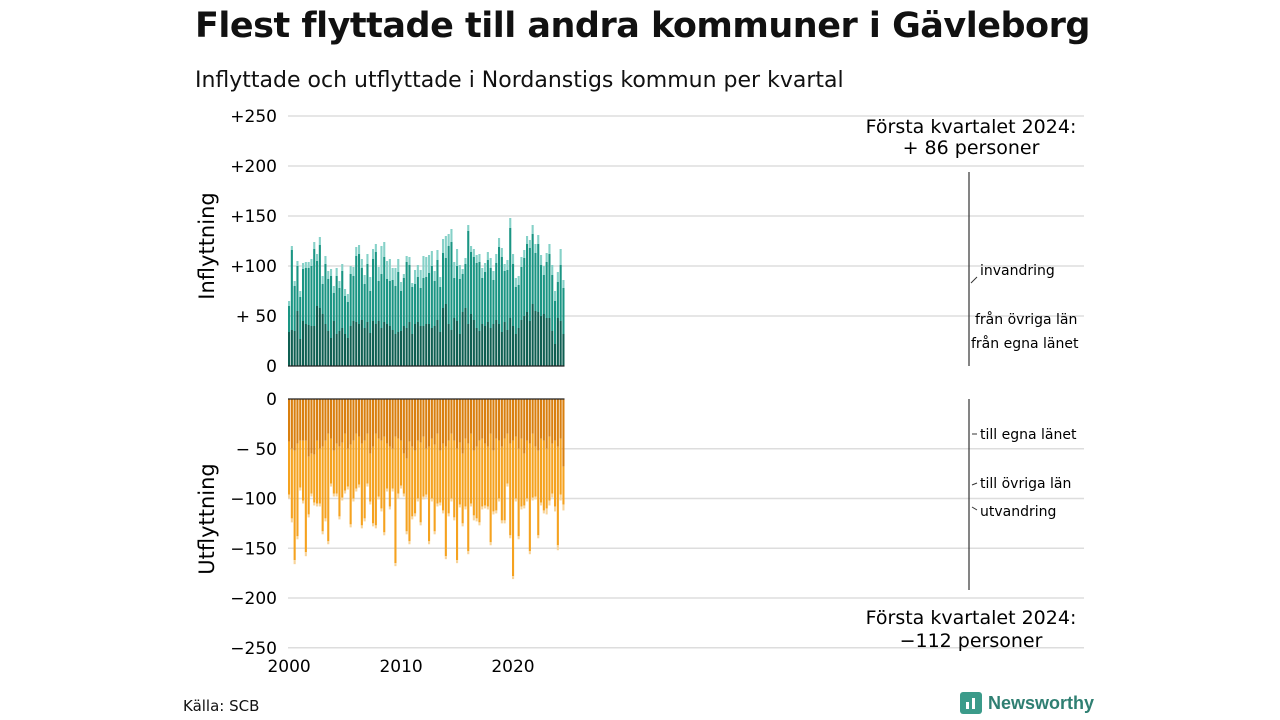  I want to click on label-till-ovriga-lan: till övriga län, so click(1025, 484).